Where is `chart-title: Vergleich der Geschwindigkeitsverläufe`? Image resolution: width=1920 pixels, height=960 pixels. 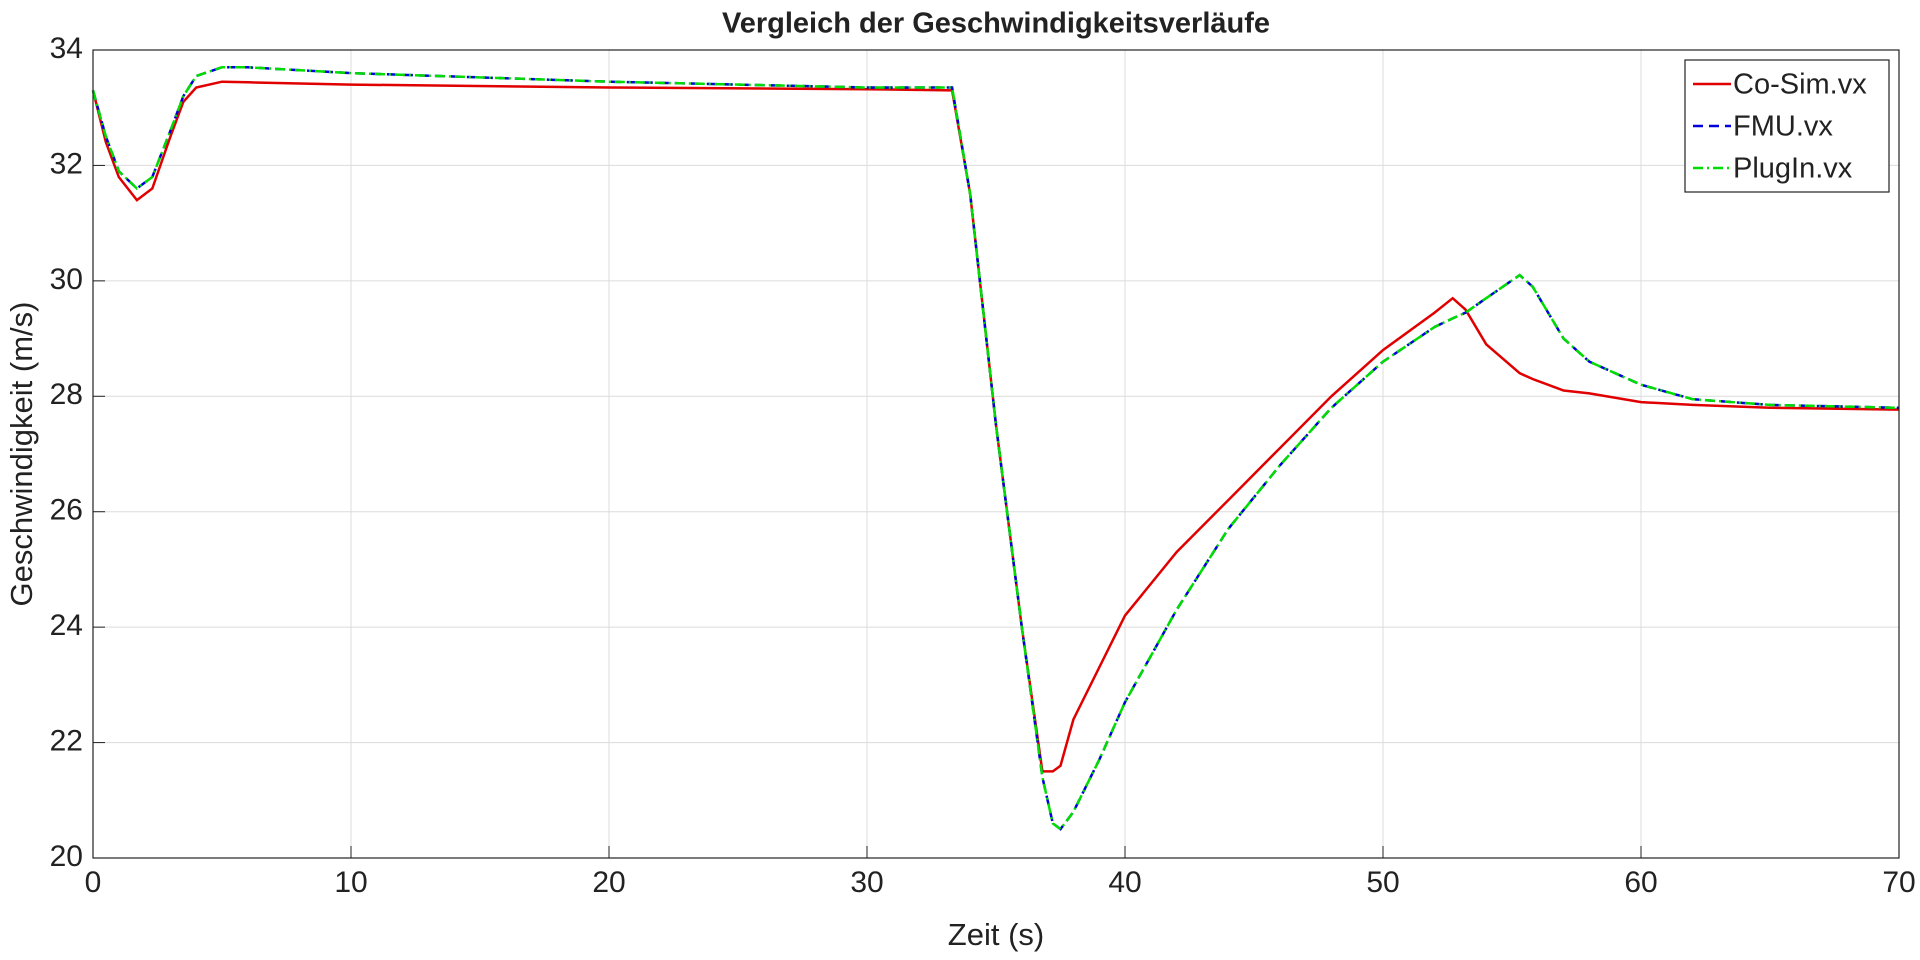 chart-title: Vergleich der Geschwindigkeitsverläufe is located at coordinates (996, 24).